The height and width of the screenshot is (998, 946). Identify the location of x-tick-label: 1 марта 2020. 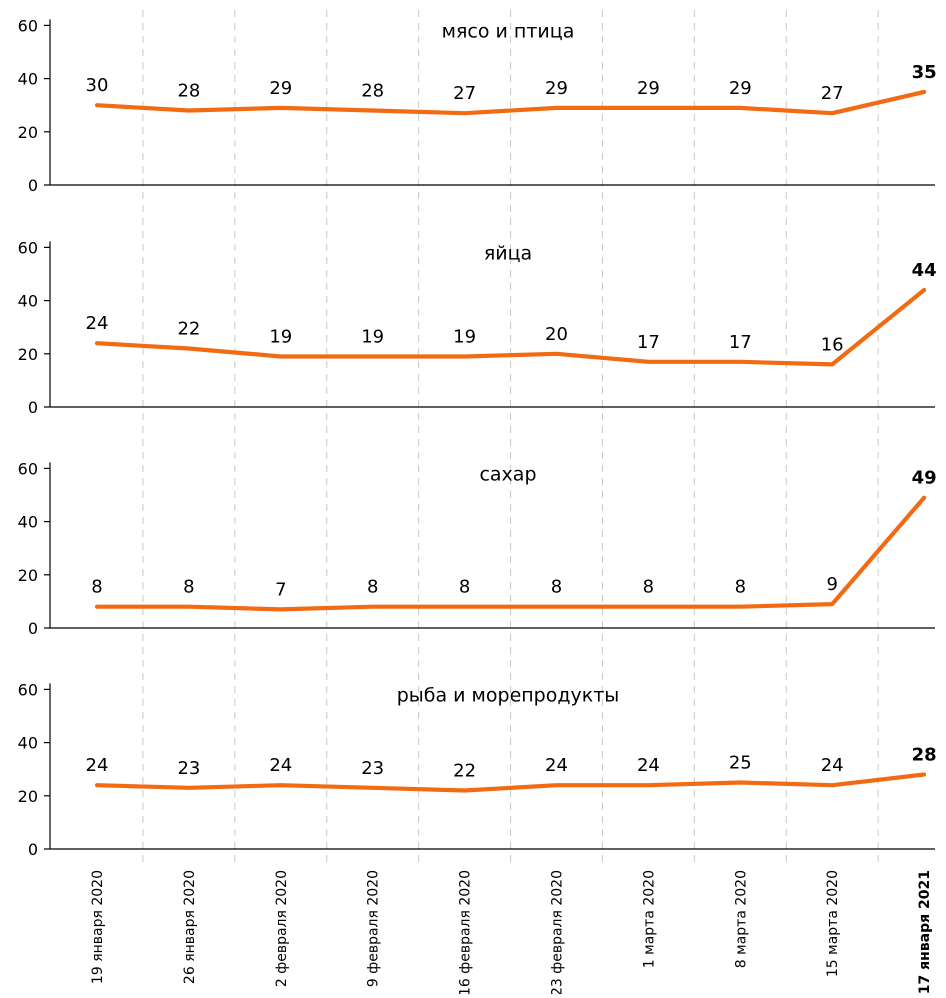
(649, 919).